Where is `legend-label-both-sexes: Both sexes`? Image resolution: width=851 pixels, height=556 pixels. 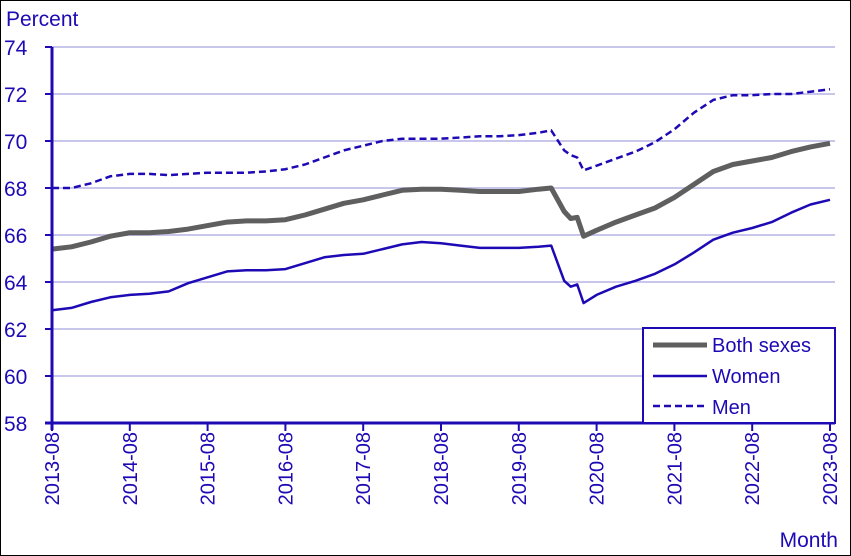
legend-label-both-sexes: Both sexes is located at coordinates (761, 346).